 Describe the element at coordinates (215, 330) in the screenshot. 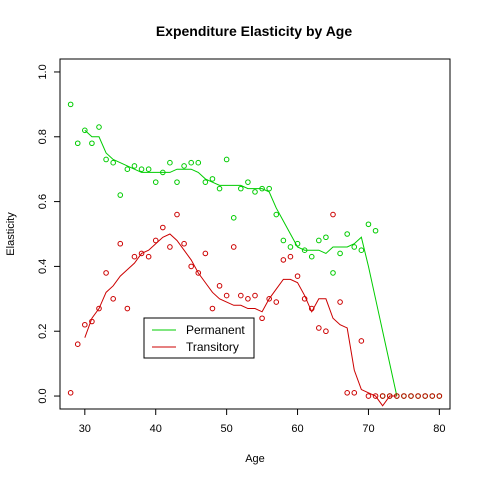

I see `legend-label-permanent: Permanent` at that location.